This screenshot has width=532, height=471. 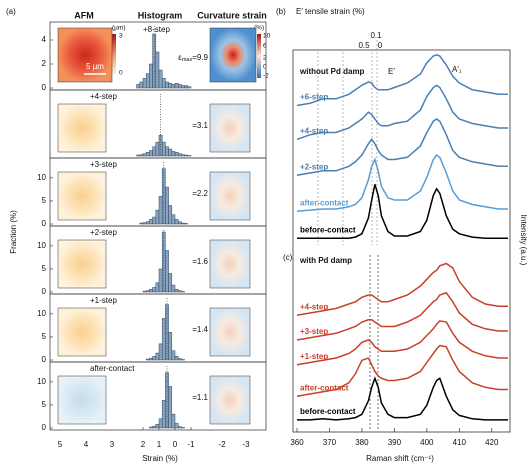 I want to click on x-tick-label: -2, so click(x=222, y=444).